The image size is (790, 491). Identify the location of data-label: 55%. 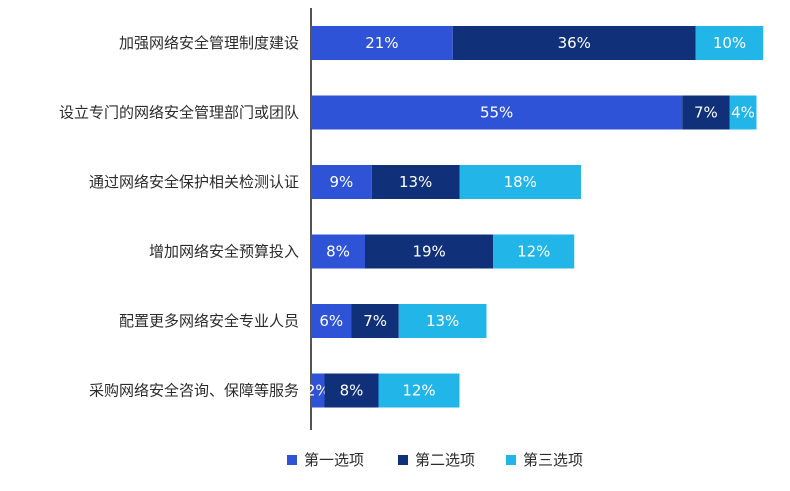
(496, 113).